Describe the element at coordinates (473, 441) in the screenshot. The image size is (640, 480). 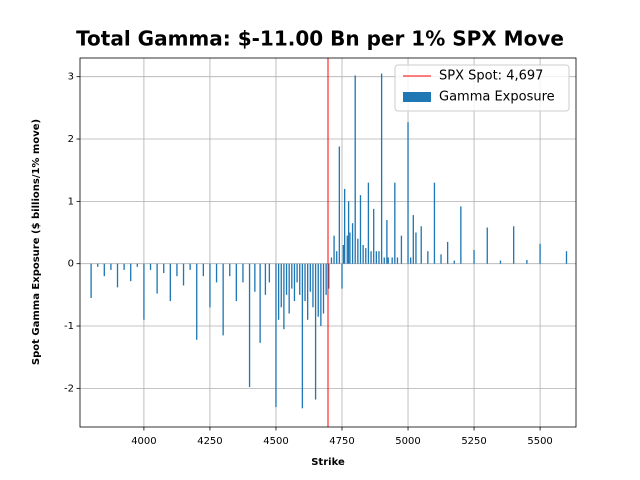
I see `x-tick-label: 5250` at that location.